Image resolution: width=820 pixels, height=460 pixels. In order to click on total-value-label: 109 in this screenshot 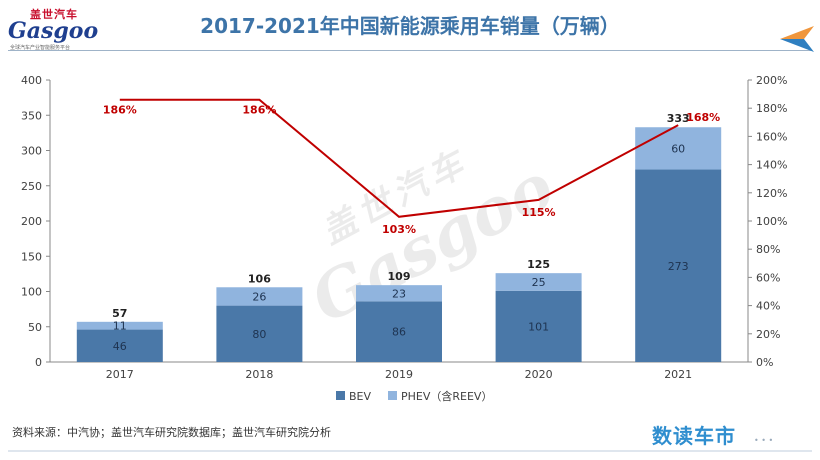, I will do `click(399, 276)`.